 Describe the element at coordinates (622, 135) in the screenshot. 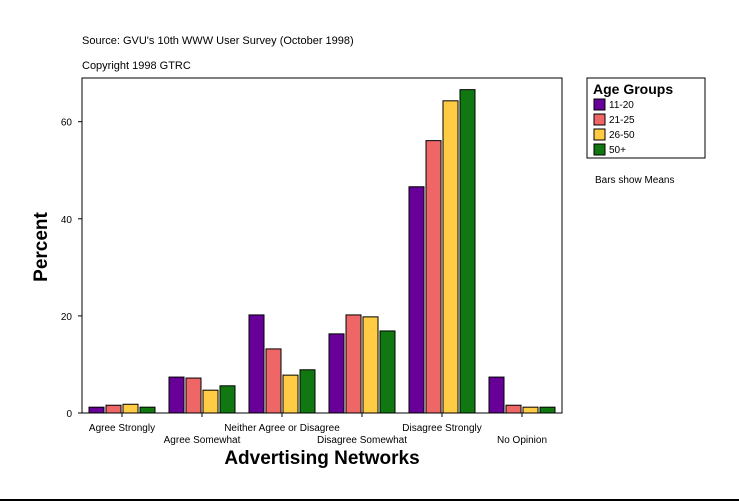

I see `legend-label: 26-50` at that location.